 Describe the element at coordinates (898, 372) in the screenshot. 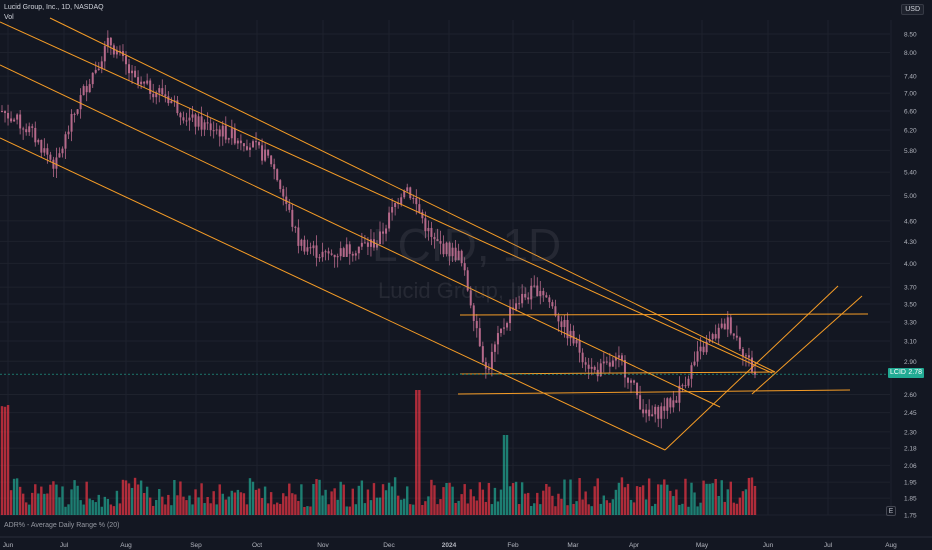

I see `price-tag-symbol: LCID` at that location.